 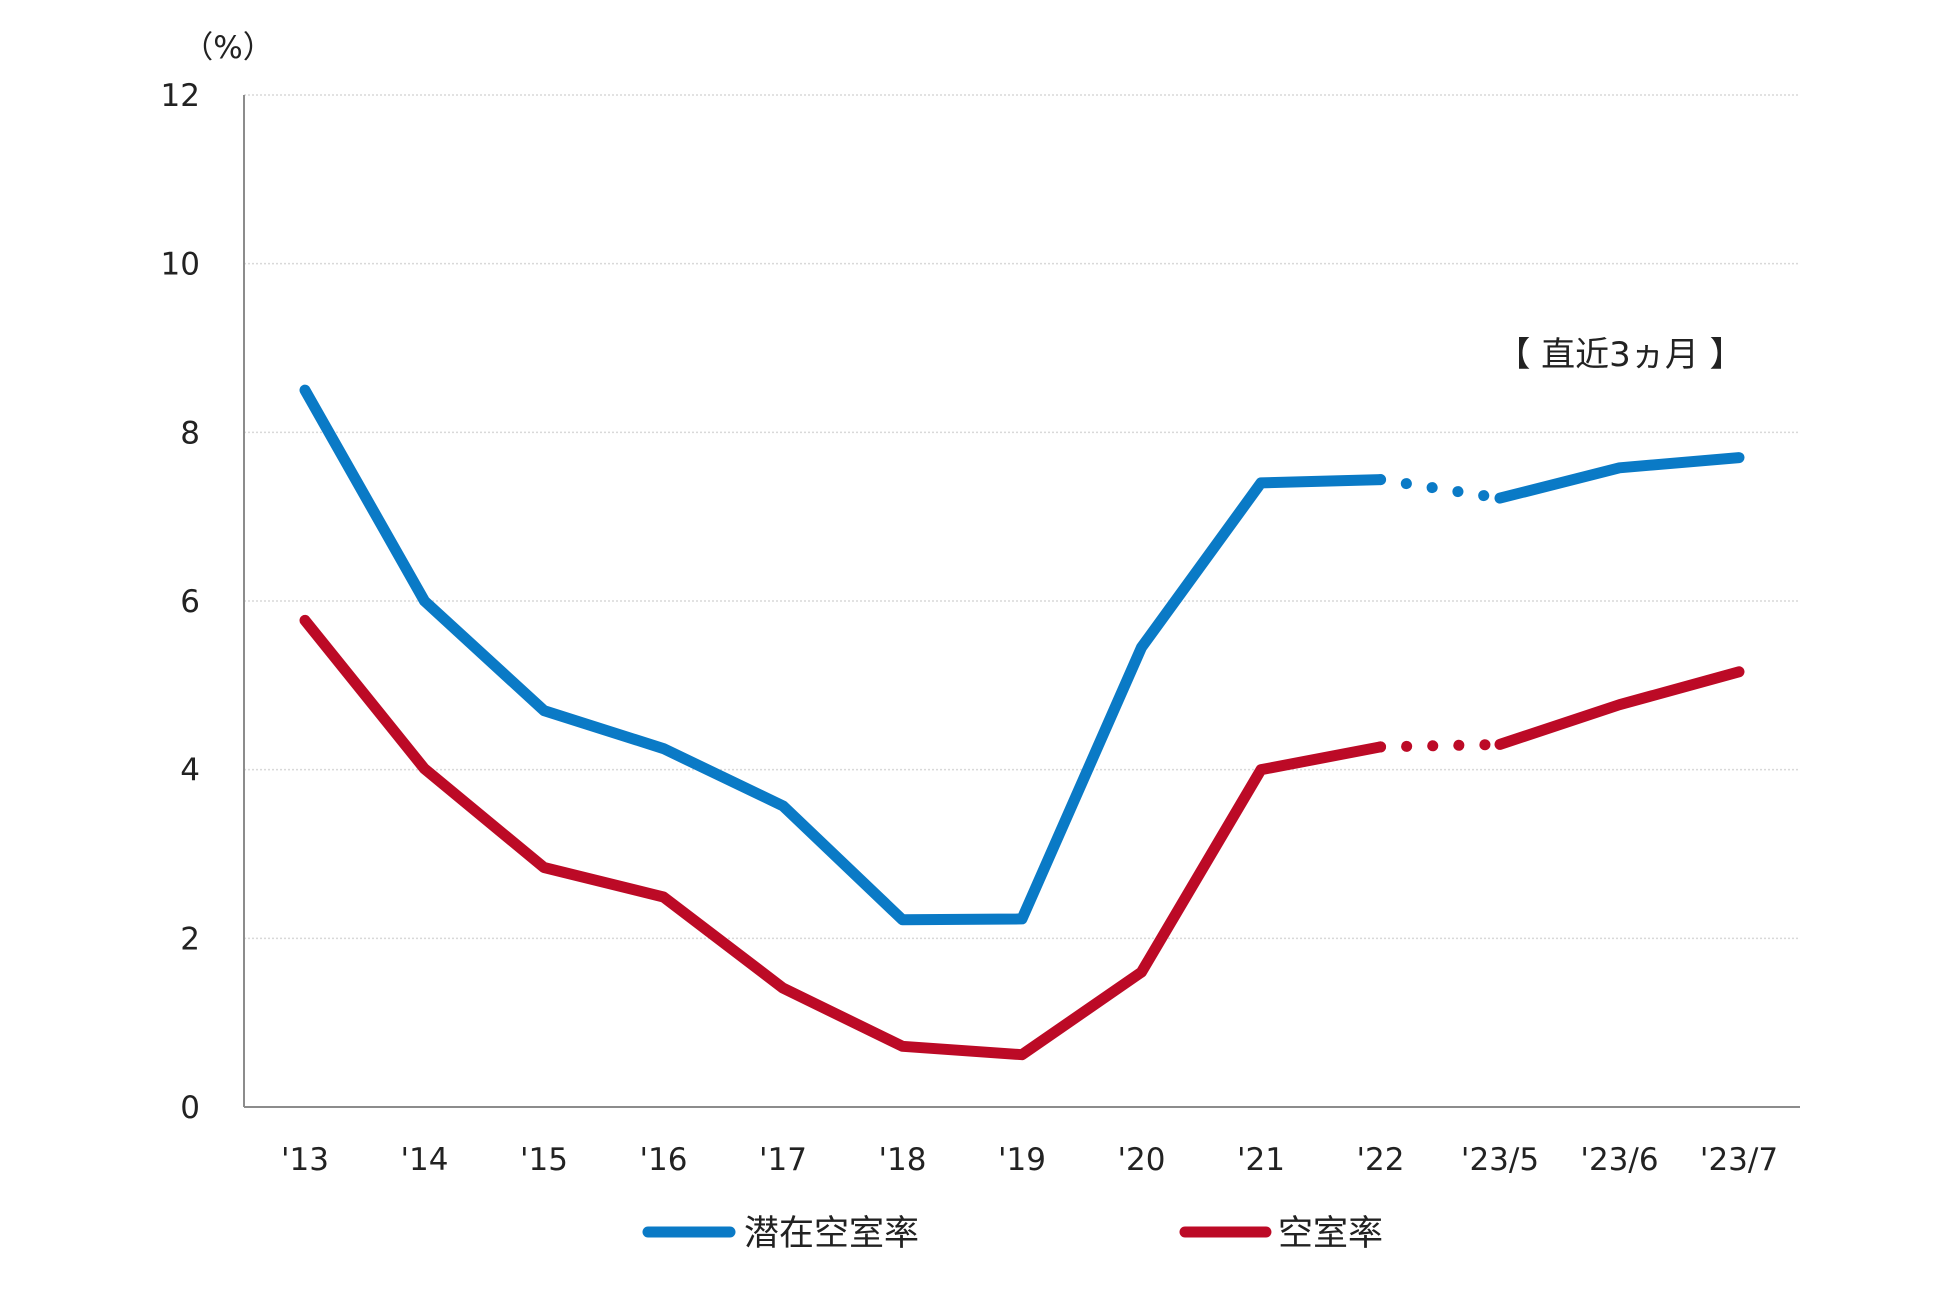 What do you see at coordinates (180, 96) in the screenshot?
I see `y-tick-label: 12` at bounding box center [180, 96].